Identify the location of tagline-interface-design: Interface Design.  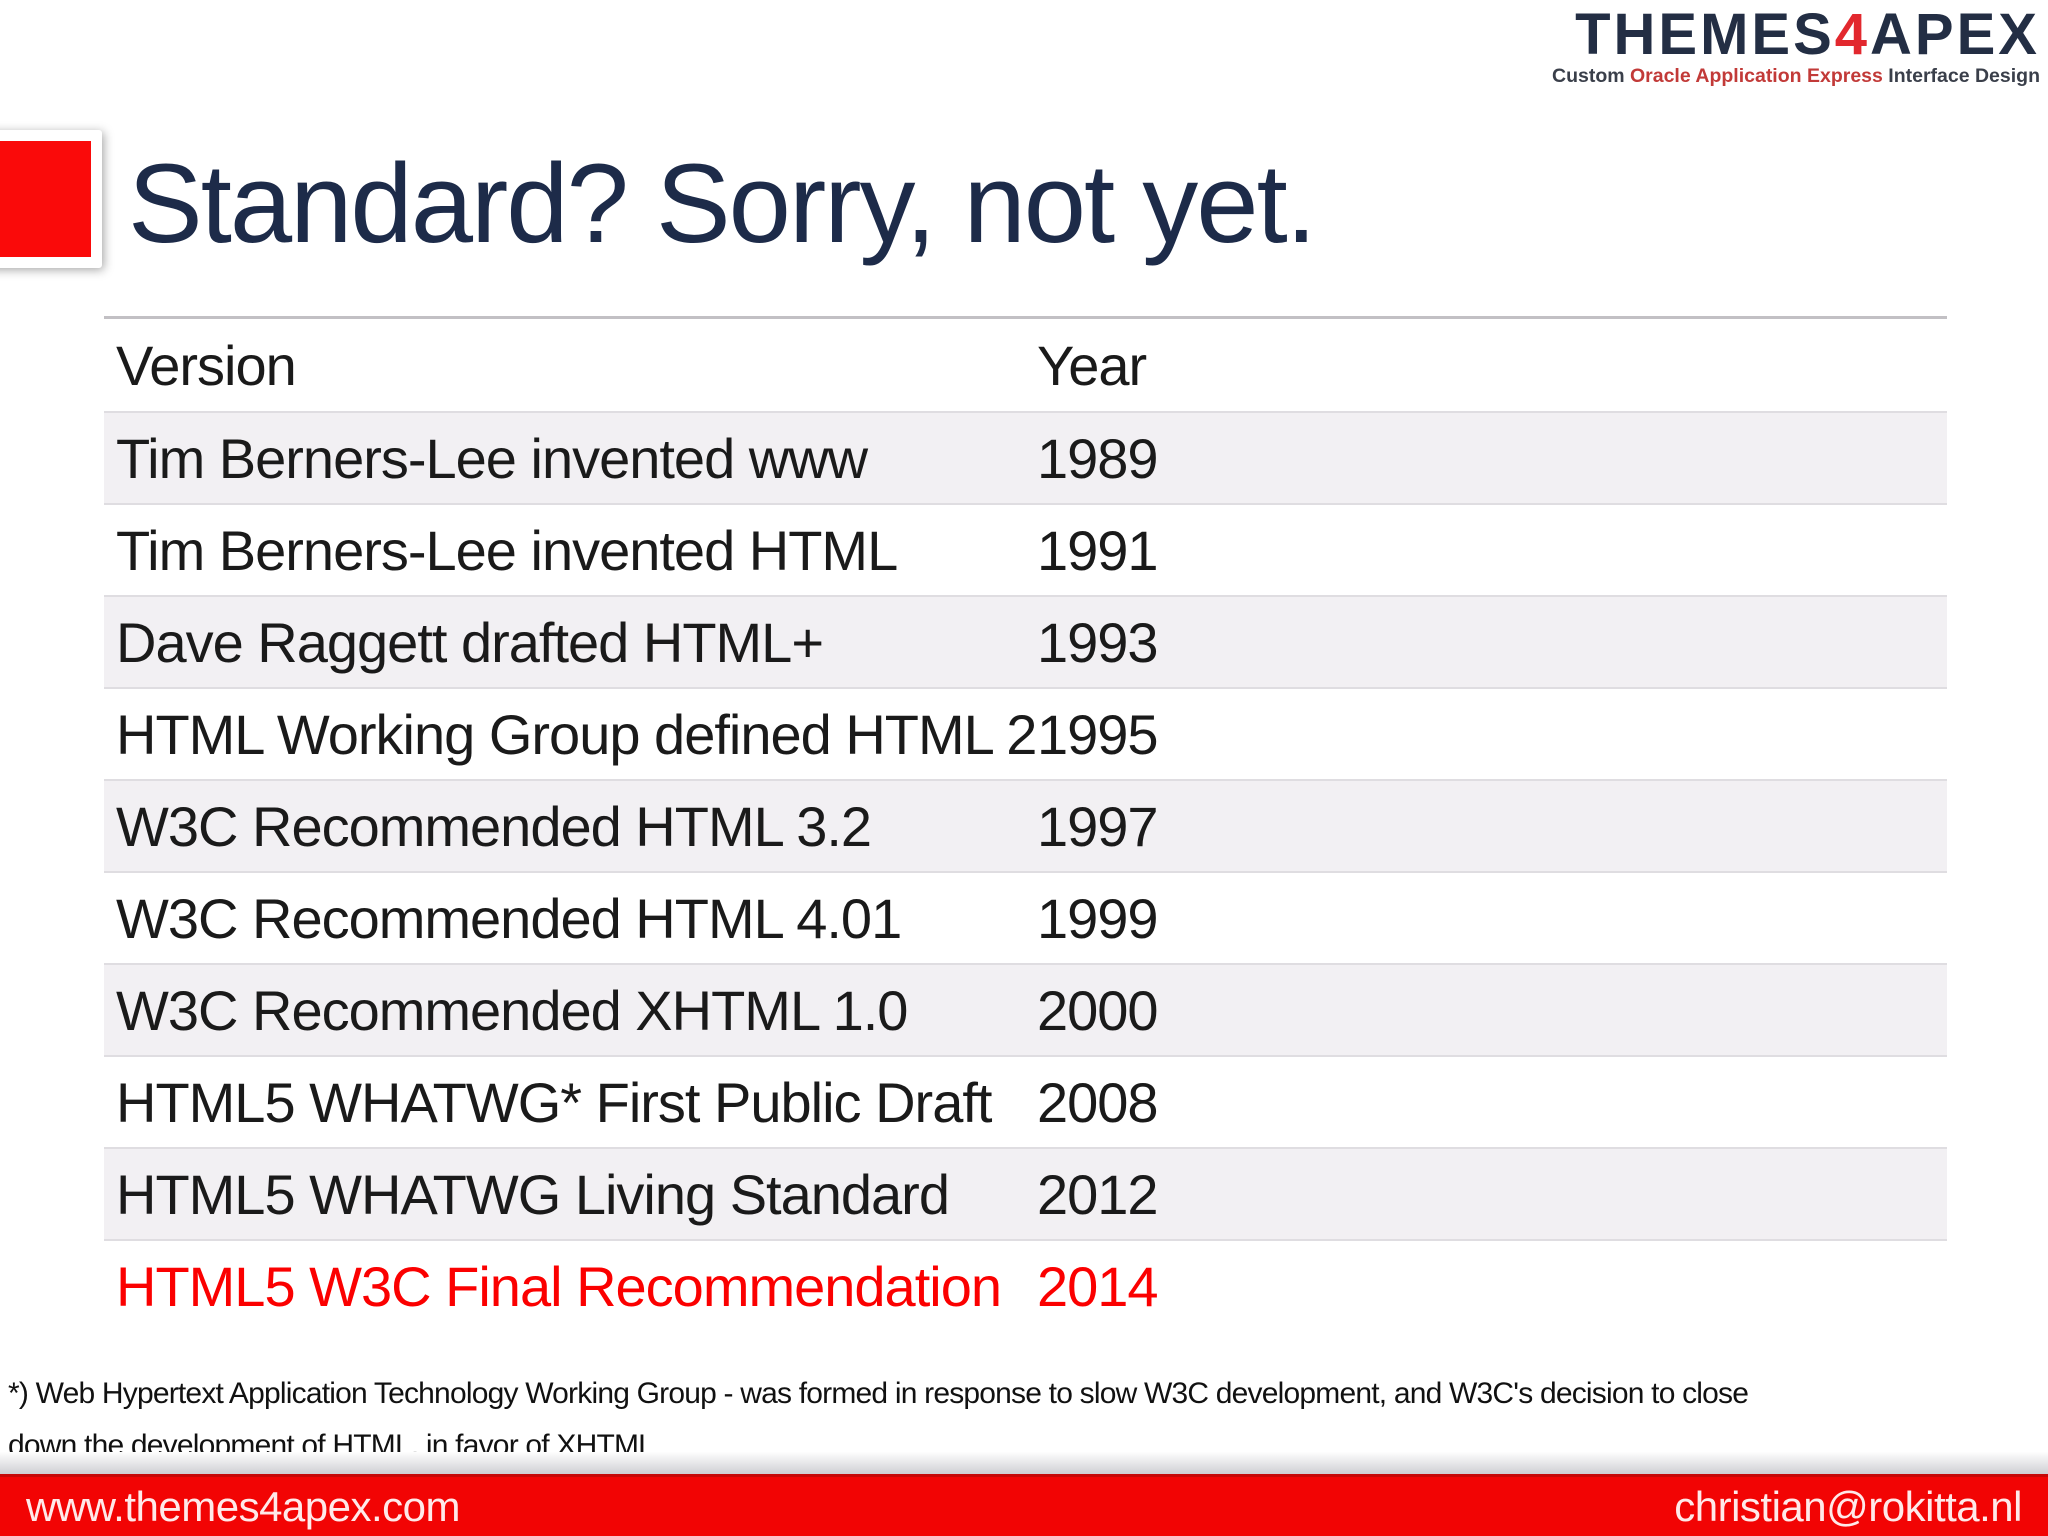
(1961, 76).